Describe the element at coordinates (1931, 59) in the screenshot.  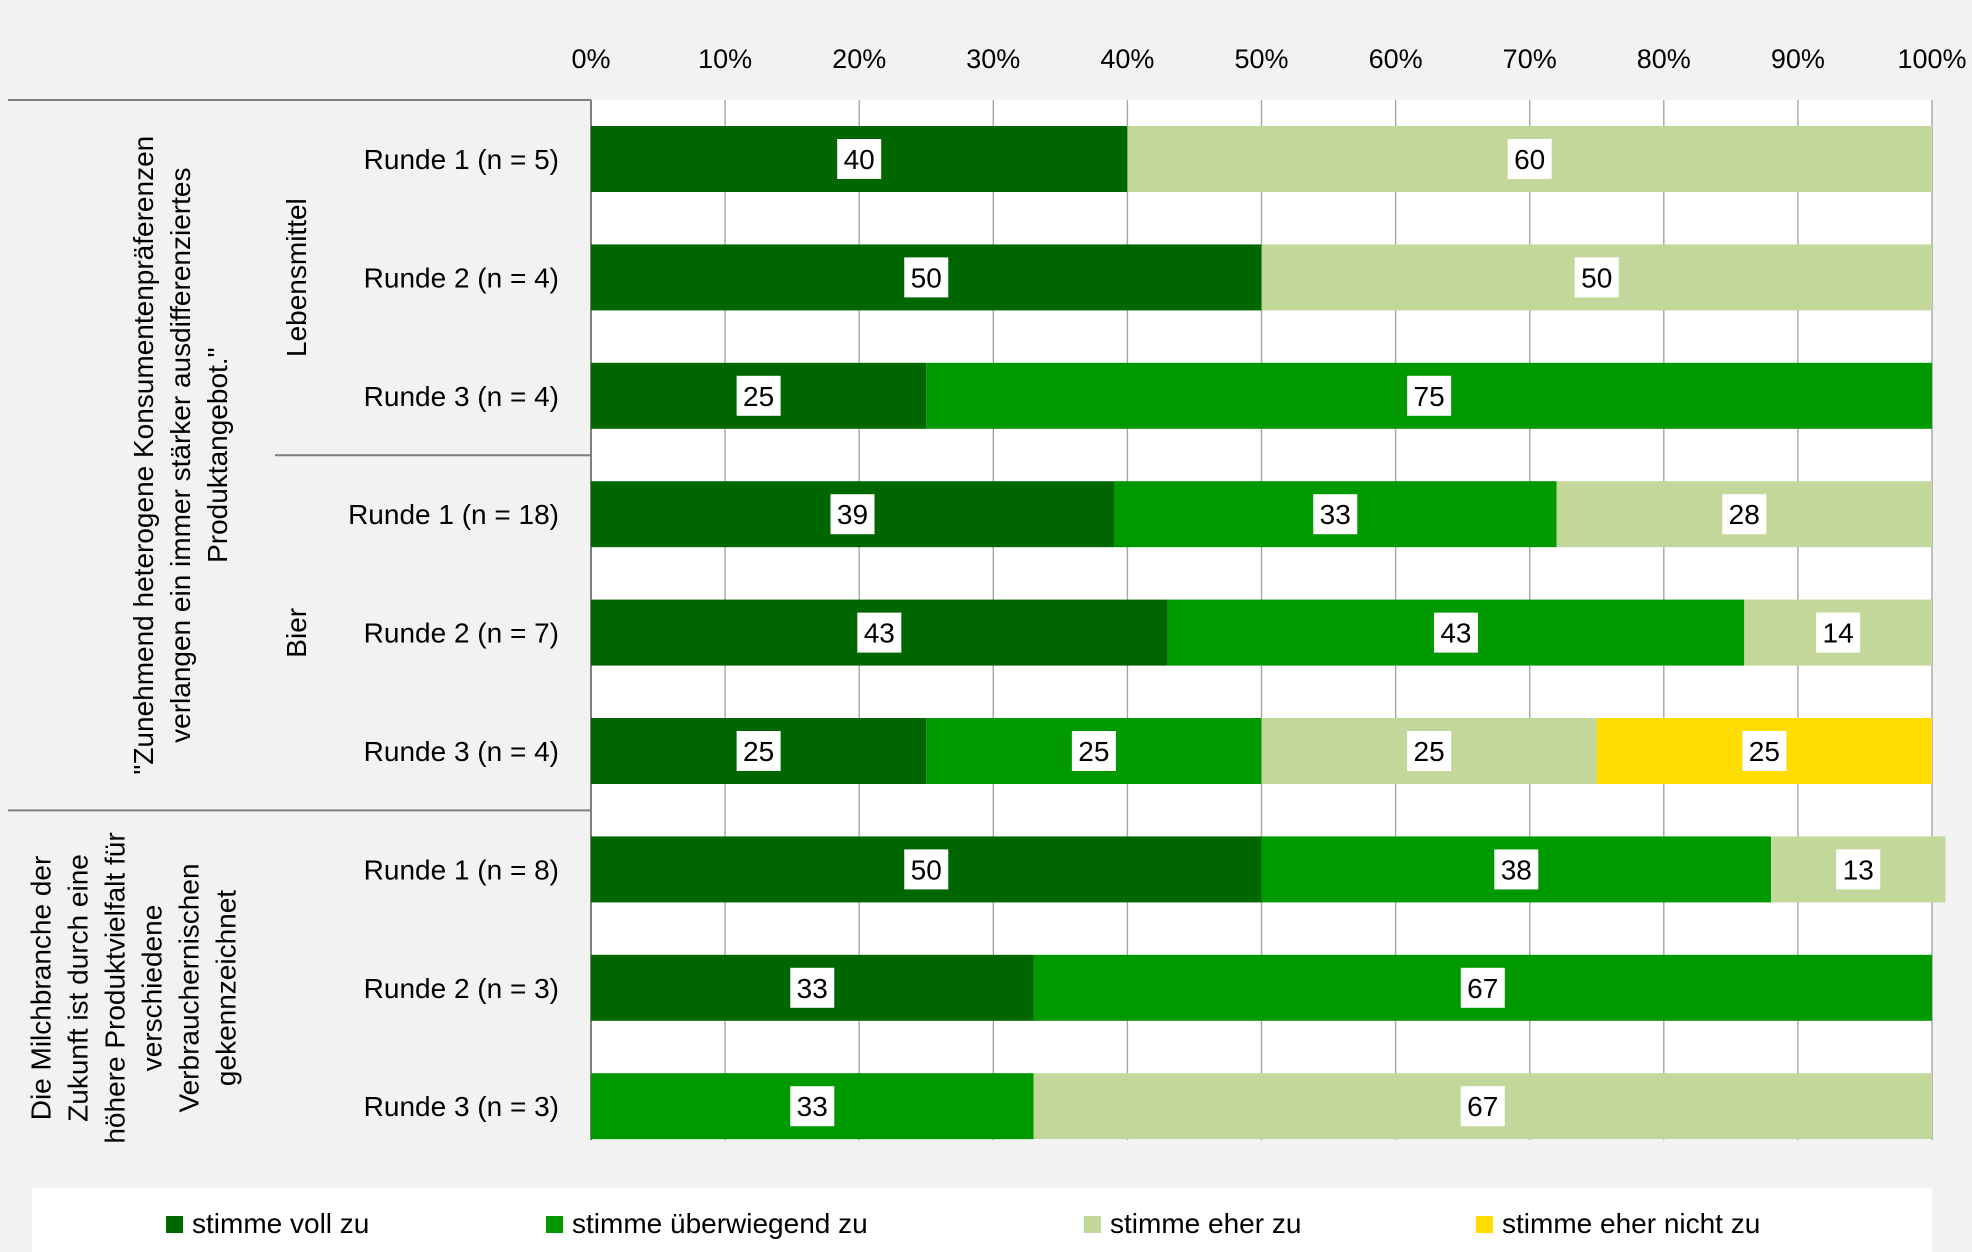
I see `x-tick-label: 100%` at that location.